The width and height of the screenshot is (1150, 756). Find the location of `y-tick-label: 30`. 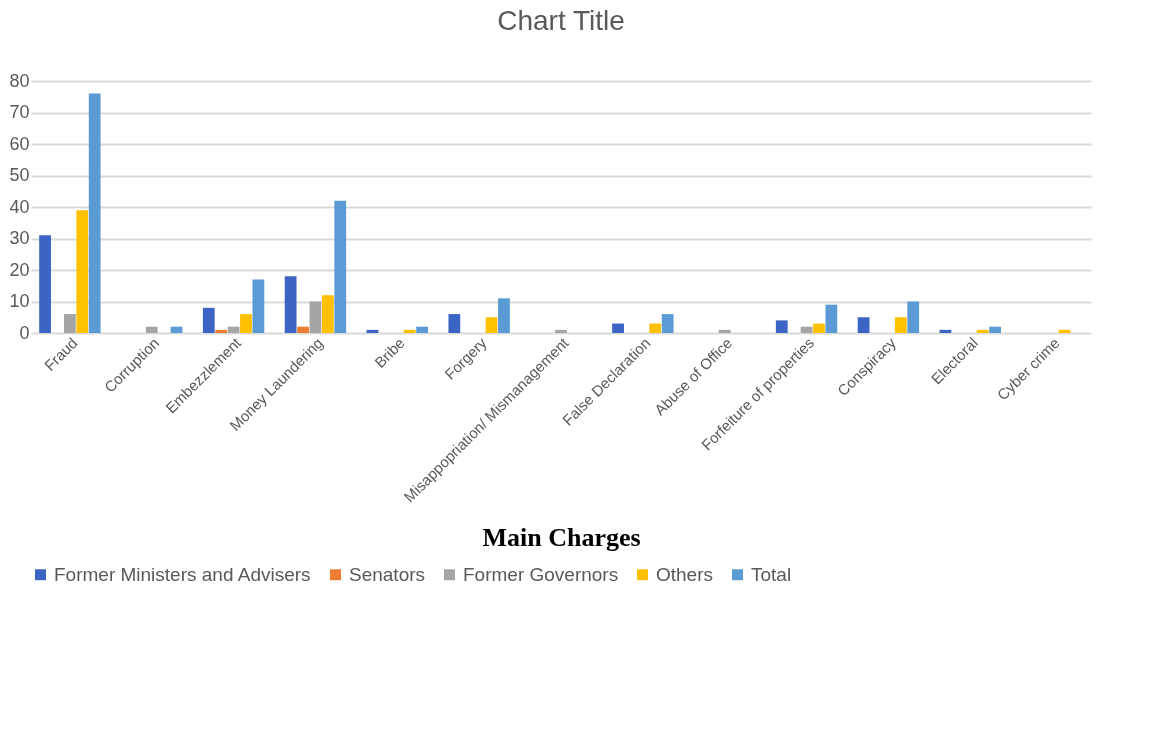

y-tick-label: 30 is located at coordinates (19, 238).